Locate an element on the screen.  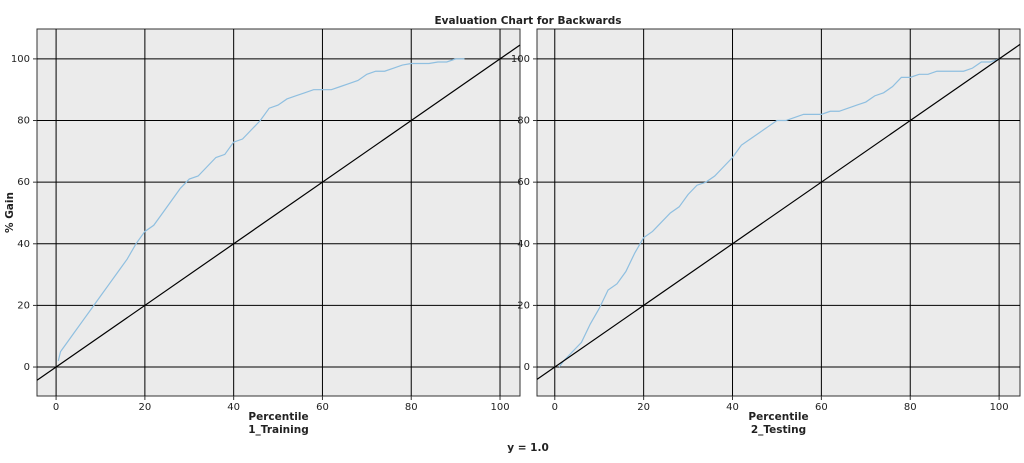
y-axis-label: % Gain is located at coordinates (10, 212).